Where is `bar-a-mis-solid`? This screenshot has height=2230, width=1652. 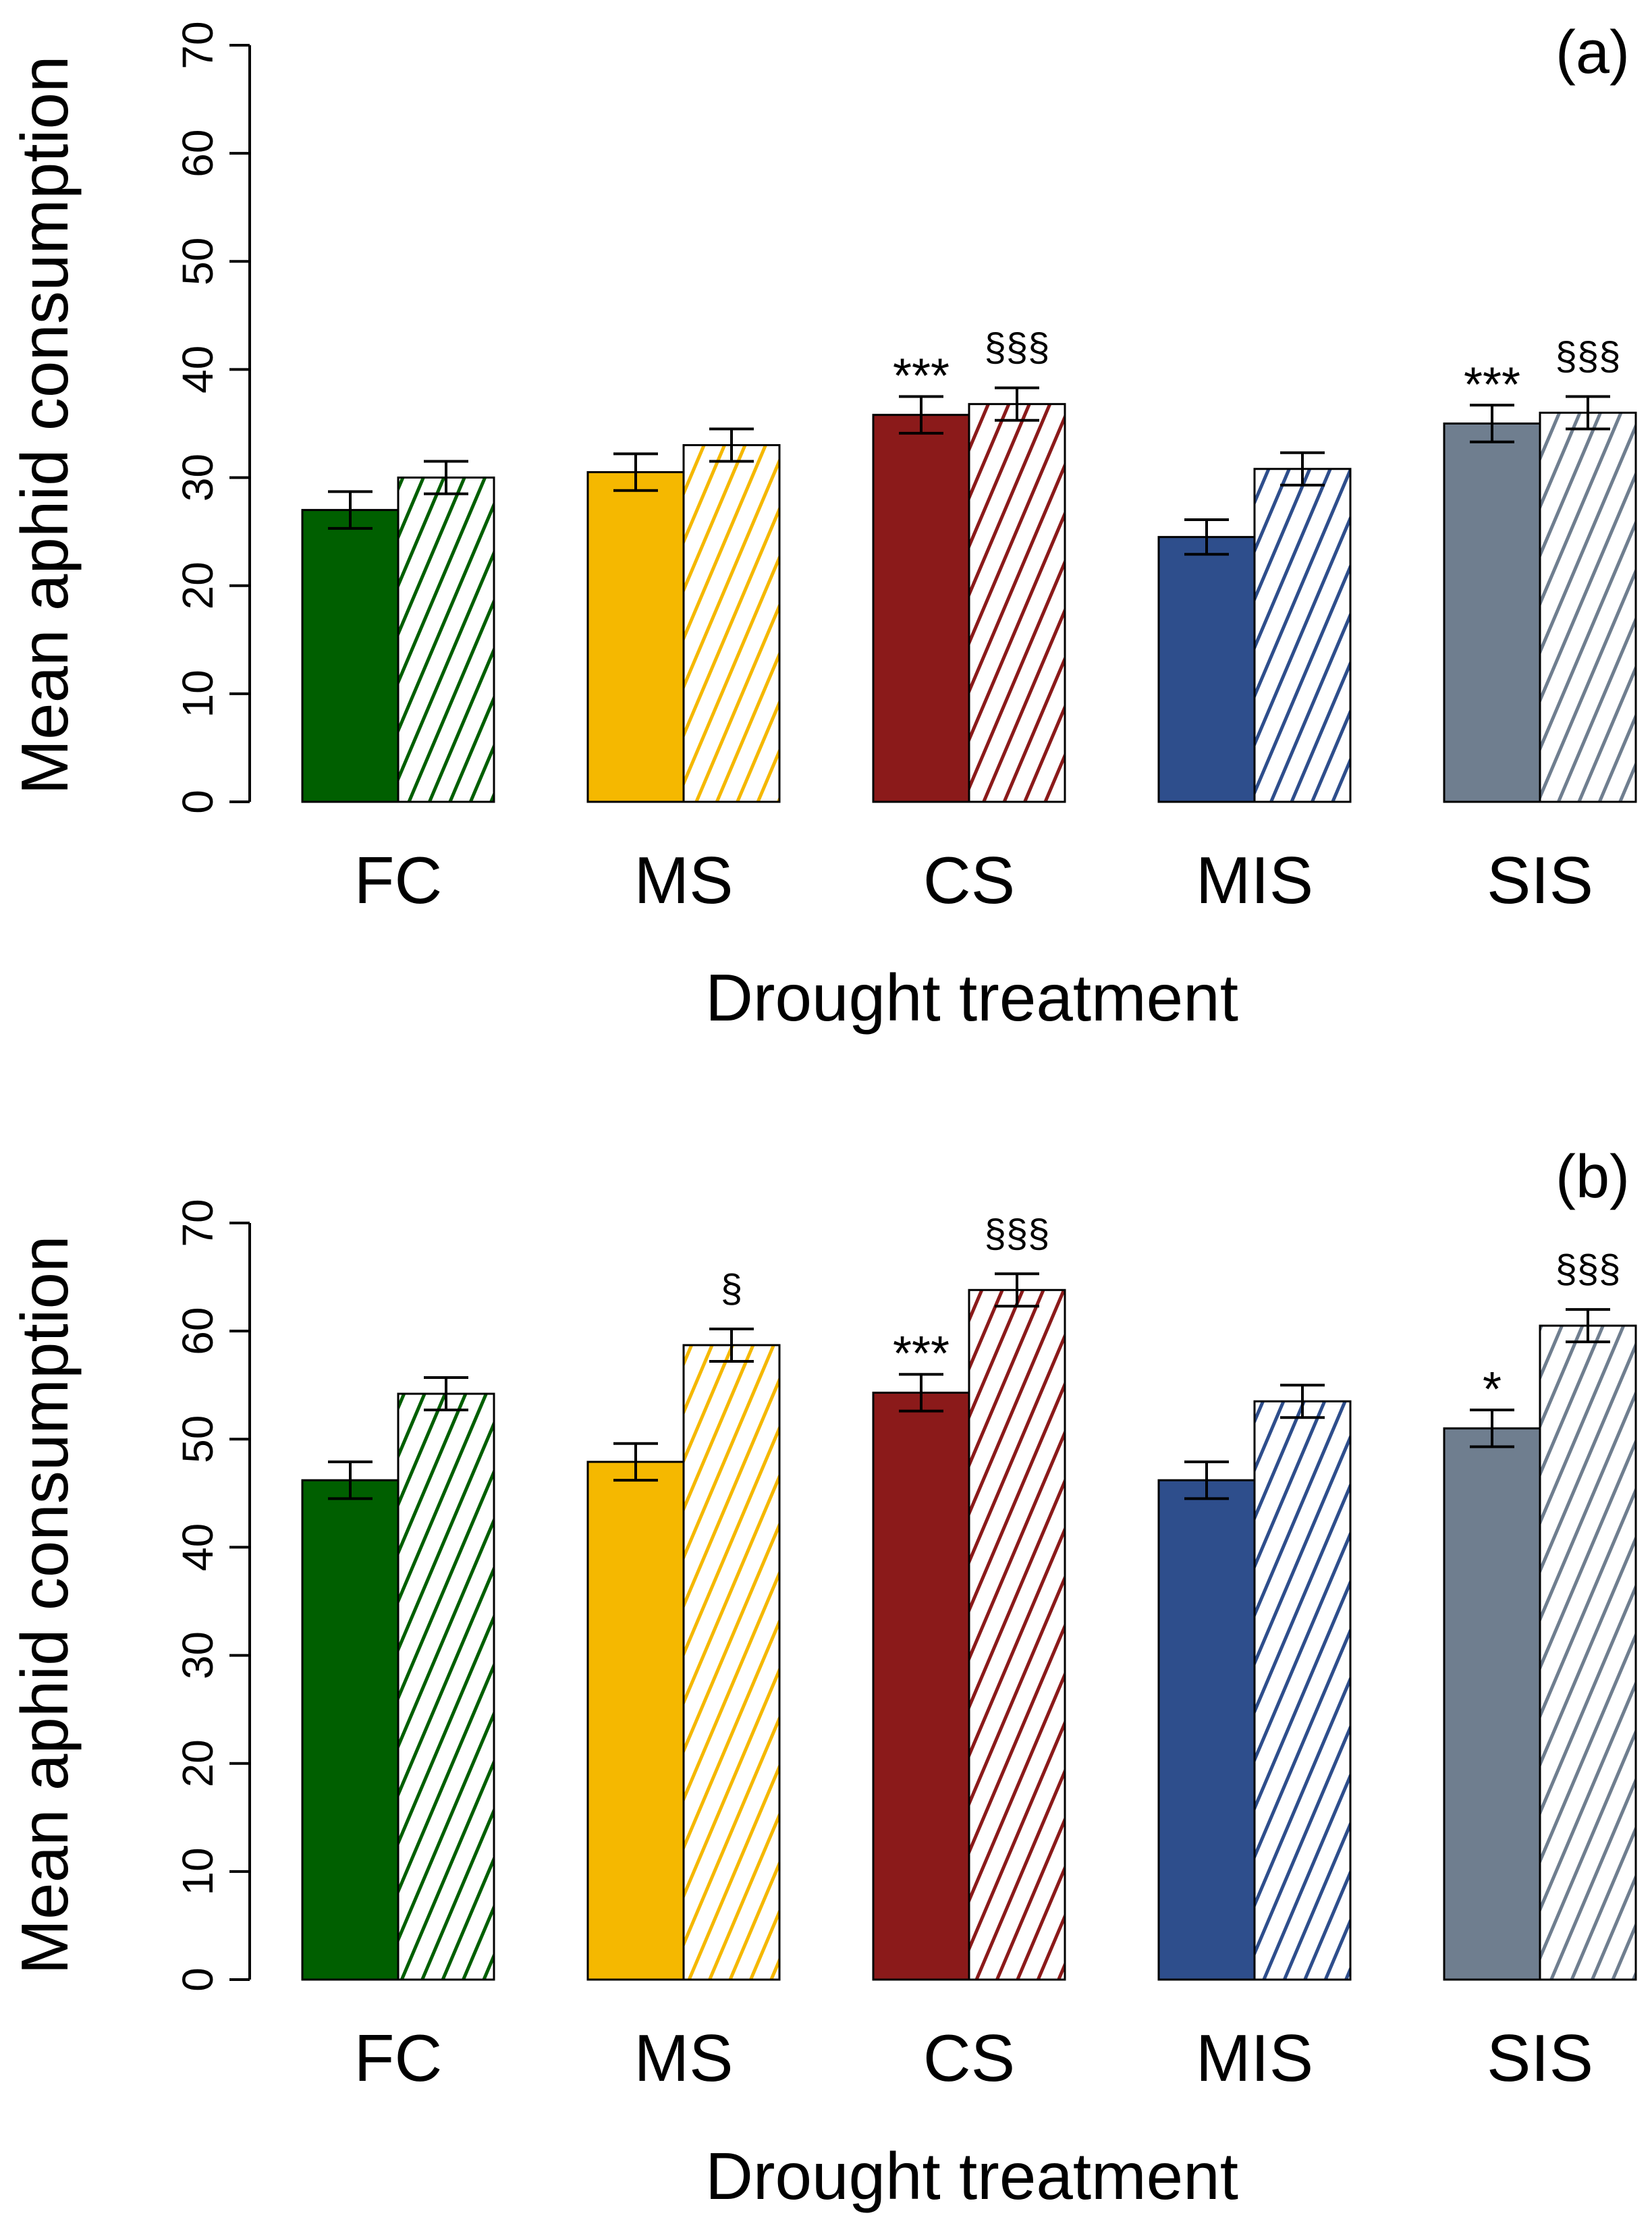
bar-a-mis-solid is located at coordinates (1206, 669).